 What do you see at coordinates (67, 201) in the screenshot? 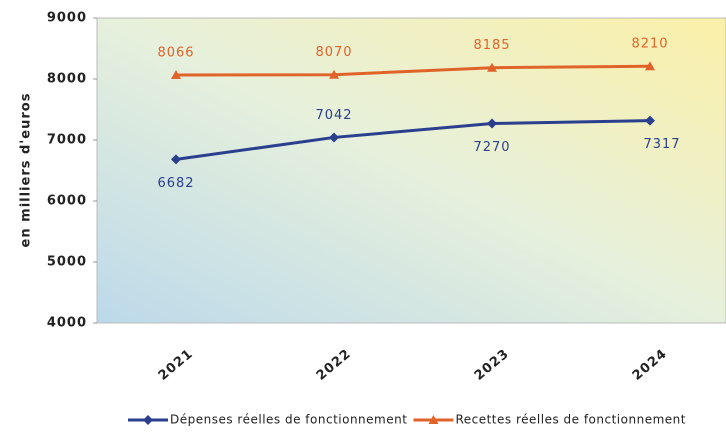
I see `y-tick-label: 6000` at bounding box center [67, 201].